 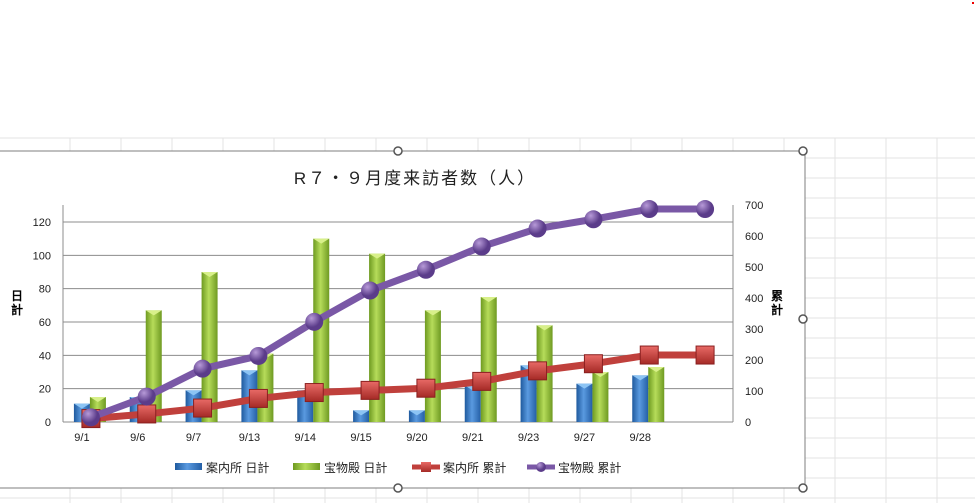 I want to click on right-tick-label: 0, so click(x=748, y=423).